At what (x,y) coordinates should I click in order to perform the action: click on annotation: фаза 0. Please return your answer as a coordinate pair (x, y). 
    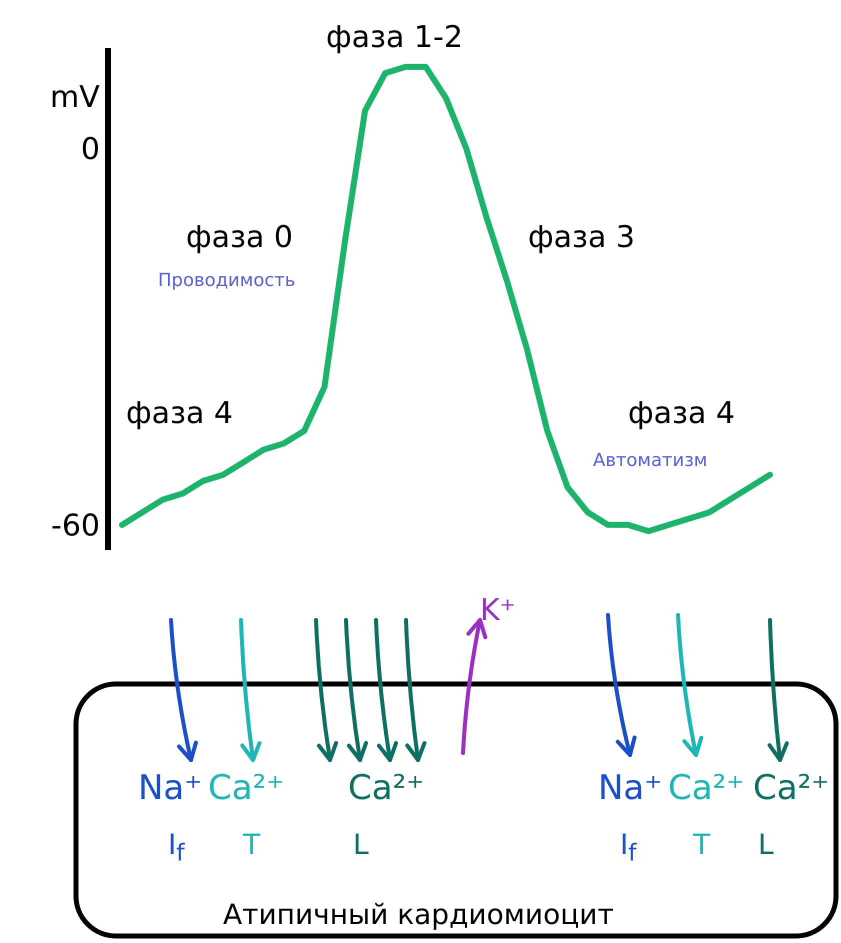
    Looking at the image, I should click on (239, 237).